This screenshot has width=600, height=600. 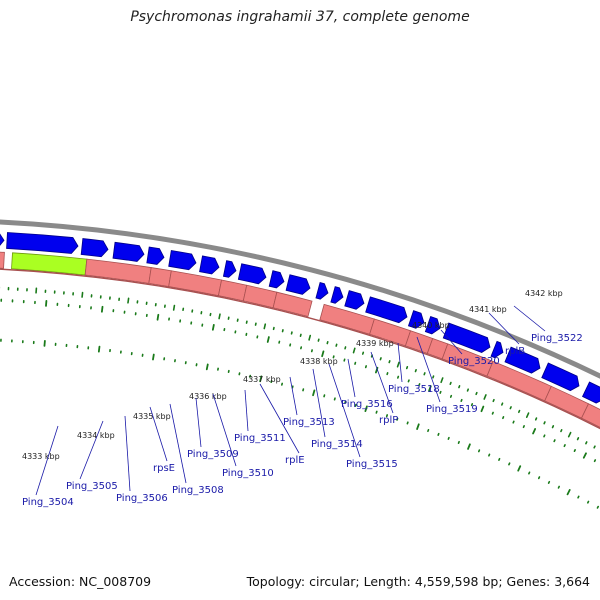 What do you see at coordinates (152, 416) in the screenshot?
I see `scale-label: 4335 kbp` at bounding box center [152, 416].